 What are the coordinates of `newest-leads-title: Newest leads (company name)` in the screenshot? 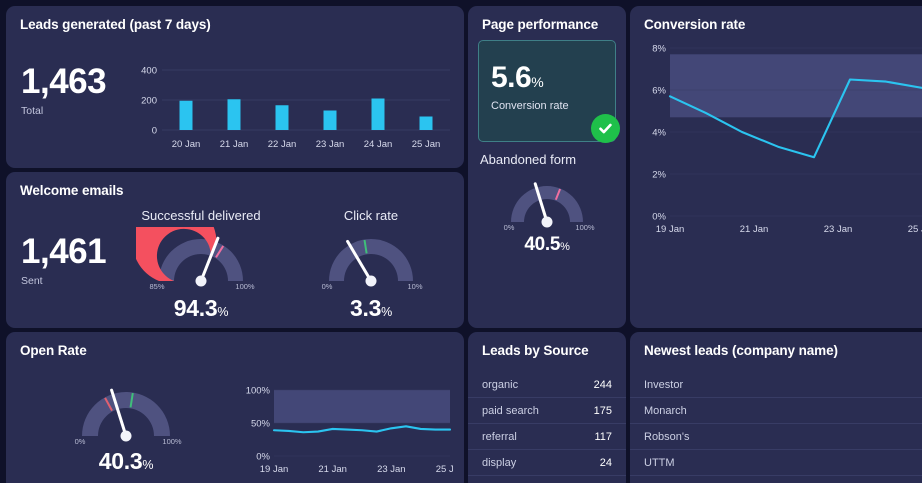 It's located at (741, 350).